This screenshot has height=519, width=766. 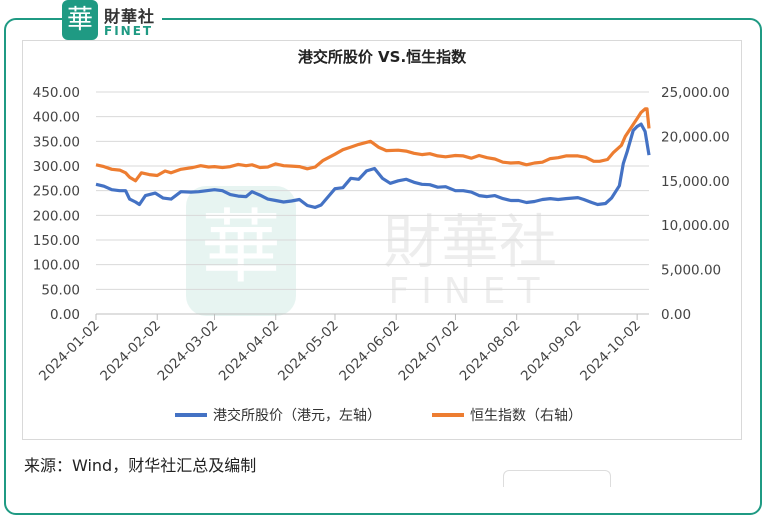 What do you see at coordinates (695, 226) in the screenshot?
I see `y-right-tick-label: 10,000.00` at bounding box center [695, 226].